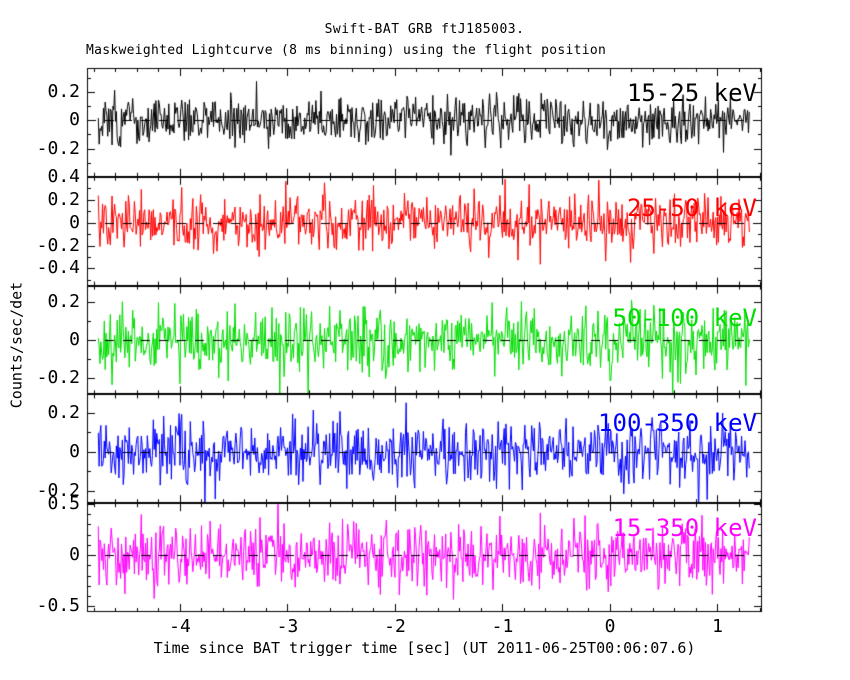 The image size is (850, 680). I want to click on chart-title: Swift-BAT GRB ftJ185003., so click(424, 29).